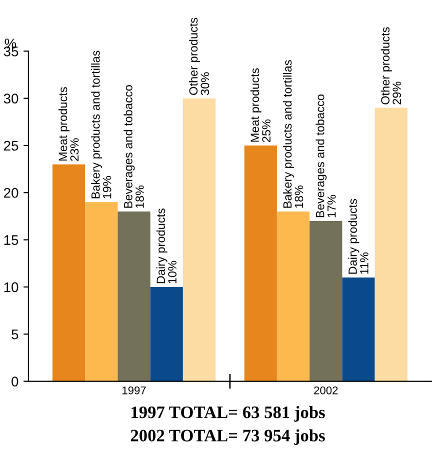 The height and width of the screenshot is (465, 438). What do you see at coordinates (74, 149) in the screenshot?
I see `data-label: 23%` at bounding box center [74, 149].